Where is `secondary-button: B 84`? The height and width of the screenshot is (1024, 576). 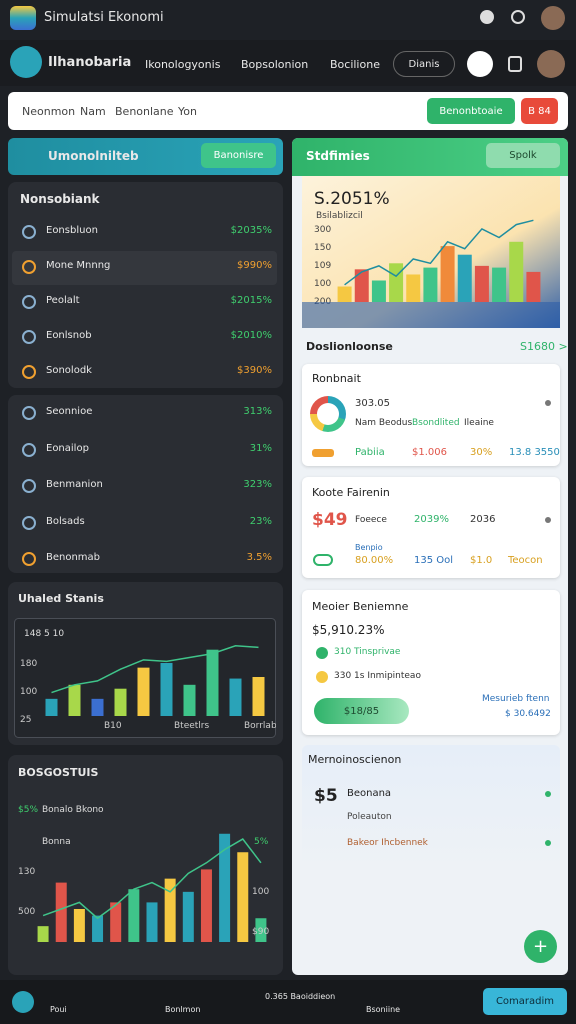 secondary-button: B 84 is located at coordinates (539, 111).